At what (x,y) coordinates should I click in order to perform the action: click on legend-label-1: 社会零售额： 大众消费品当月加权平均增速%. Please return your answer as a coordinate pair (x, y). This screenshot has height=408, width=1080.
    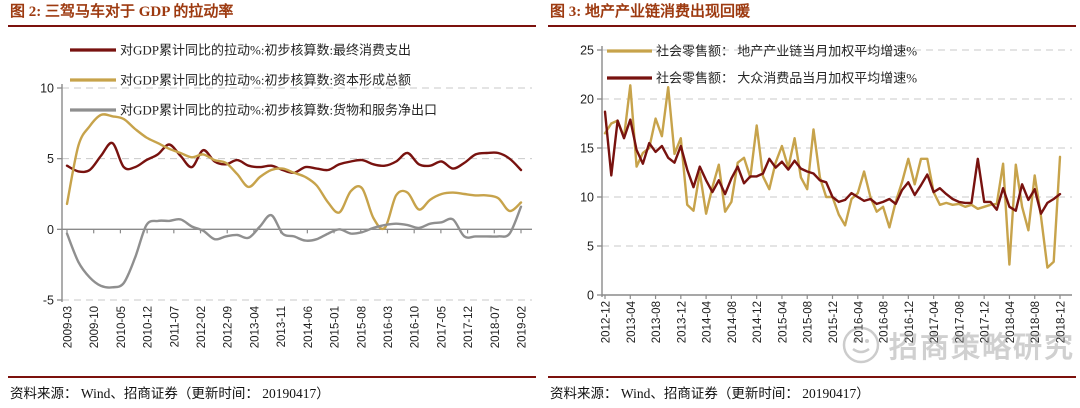
    Looking at the image, I should click on (786, 78).